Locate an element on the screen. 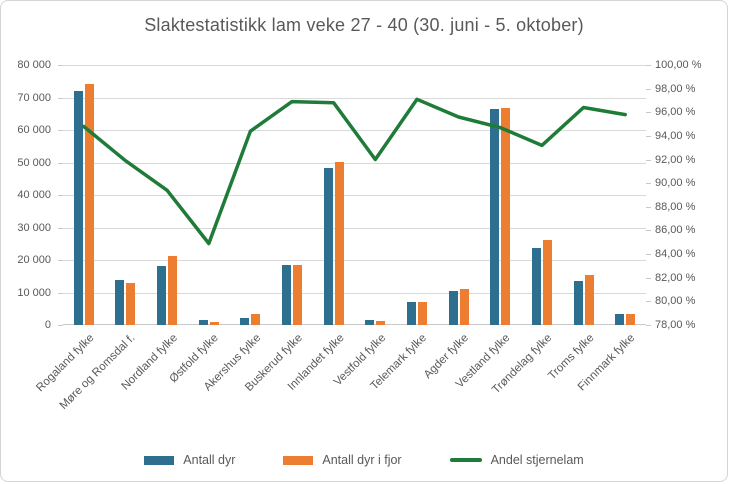 This screenshot has height=484, width=730. right-axis-tick-label: 80,00 % is located at coordinates (675, 301).